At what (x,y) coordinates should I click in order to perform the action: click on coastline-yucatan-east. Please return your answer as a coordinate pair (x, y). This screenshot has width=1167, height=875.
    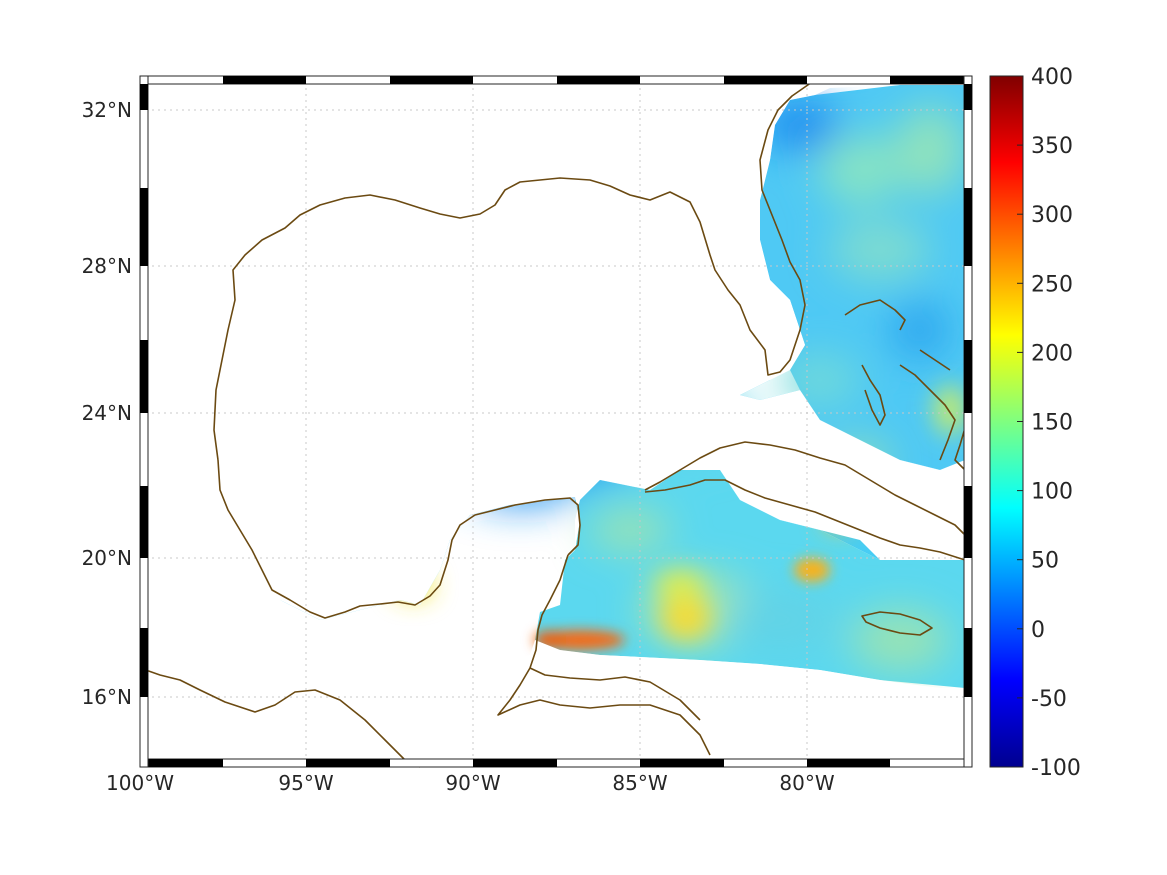
    Looking at the image, I should click on (604, 655).